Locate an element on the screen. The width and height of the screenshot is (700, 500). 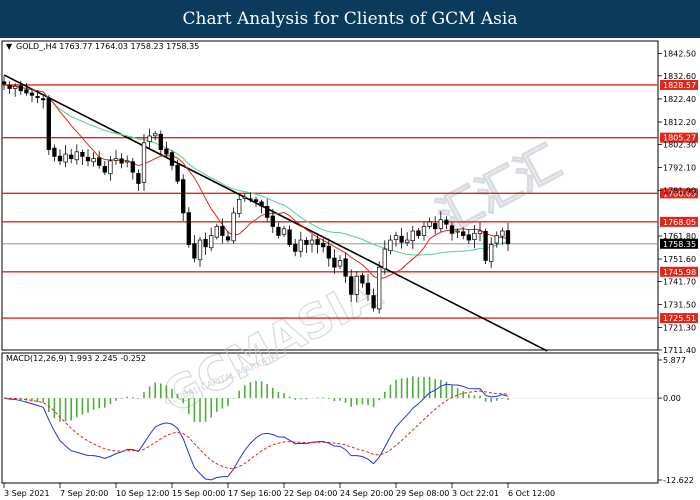
price-tick-label: 1781.90 is located at coordinates (679, 191).